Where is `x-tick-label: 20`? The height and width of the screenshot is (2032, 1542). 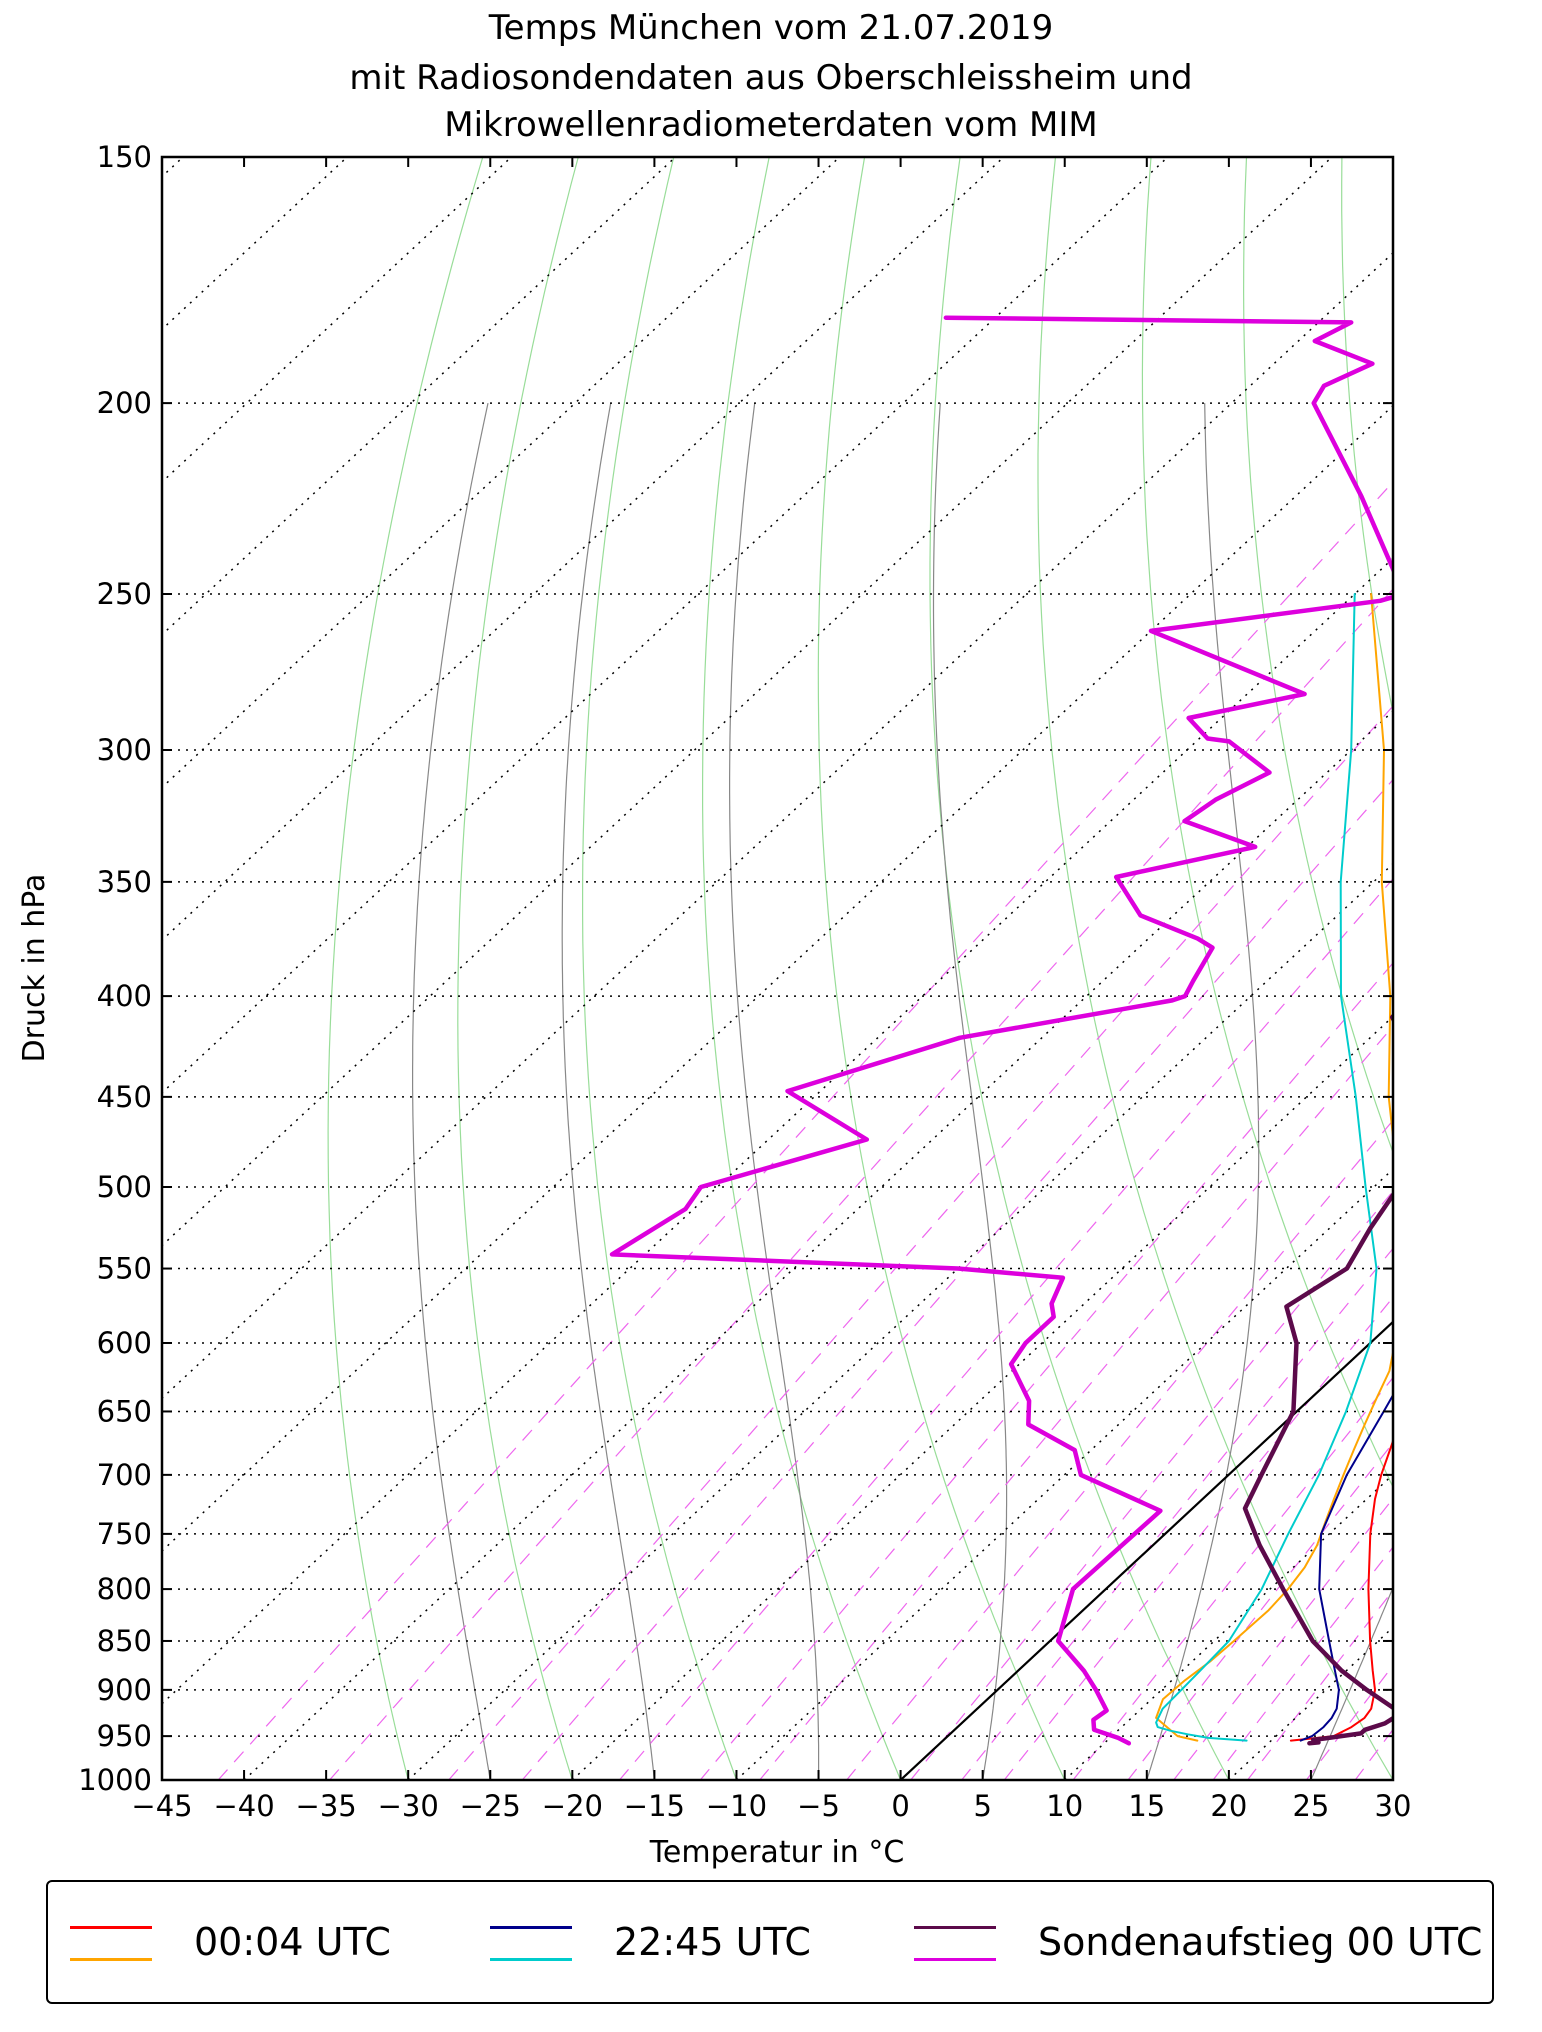
x-tick-label: 20 is located at coordinates (1228, 1806).